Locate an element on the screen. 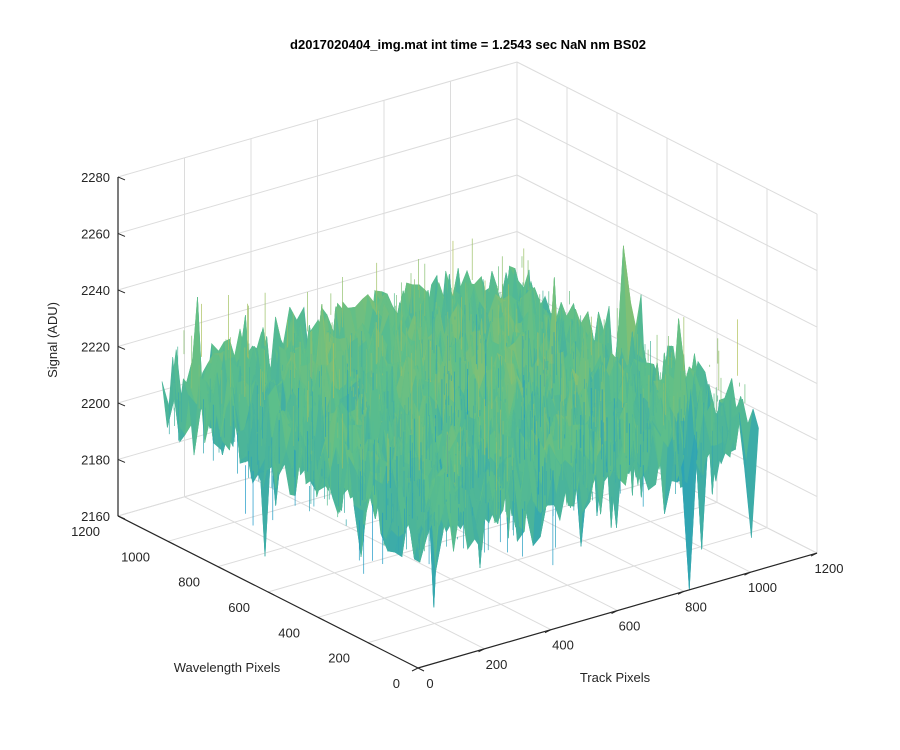 This screenshot has height=750, width=900. x-tick-label: 1200 is located at coordinates (829, 568).